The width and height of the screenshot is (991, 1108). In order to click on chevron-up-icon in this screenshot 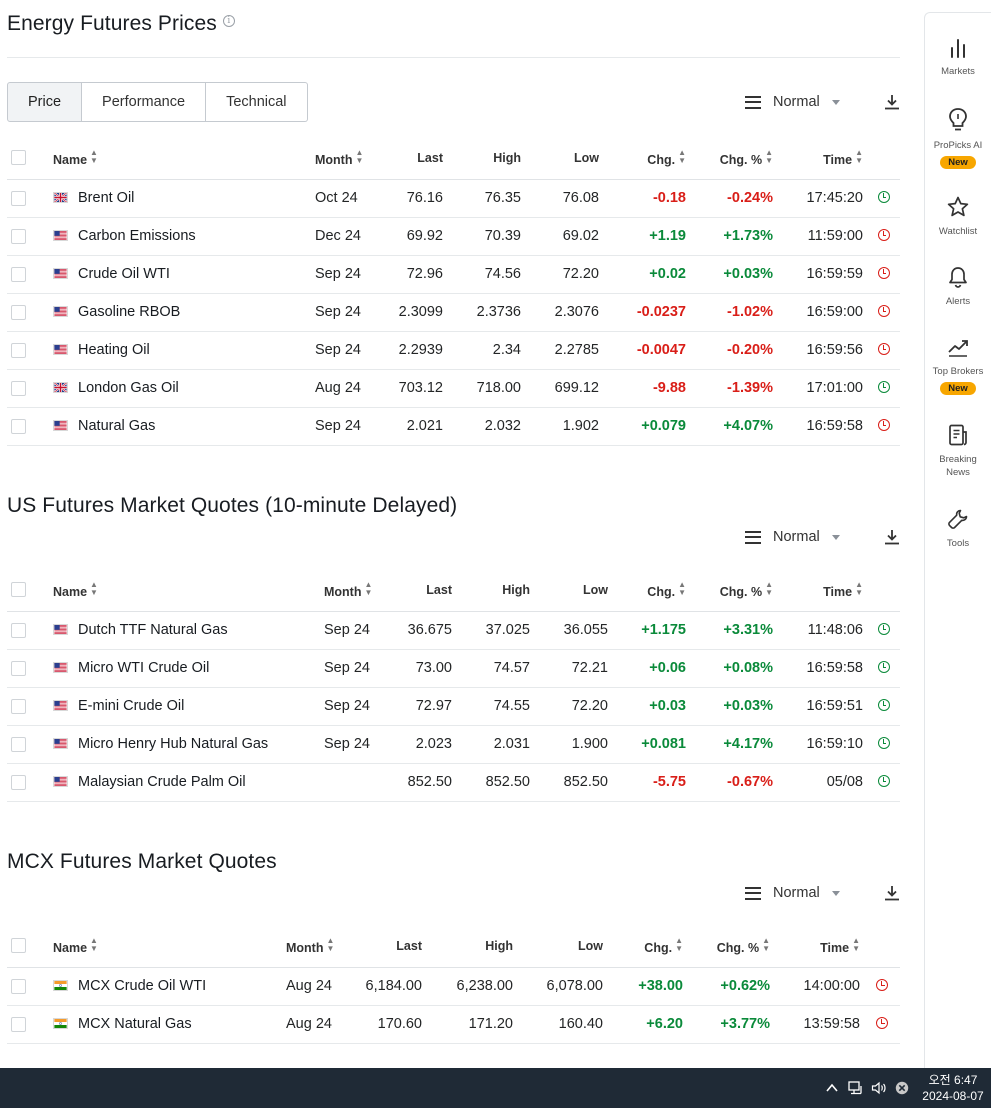, I will do `click(832, 1088)`.